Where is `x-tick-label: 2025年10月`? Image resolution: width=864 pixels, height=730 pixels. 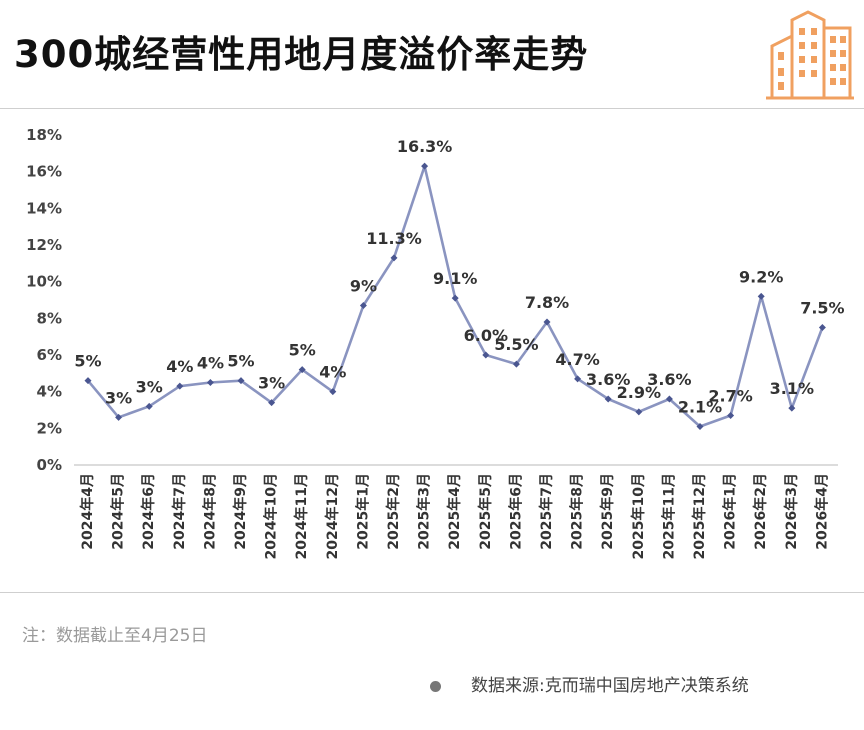 x-tick-label: 2025年10月 is located at coordinates (638, 516).